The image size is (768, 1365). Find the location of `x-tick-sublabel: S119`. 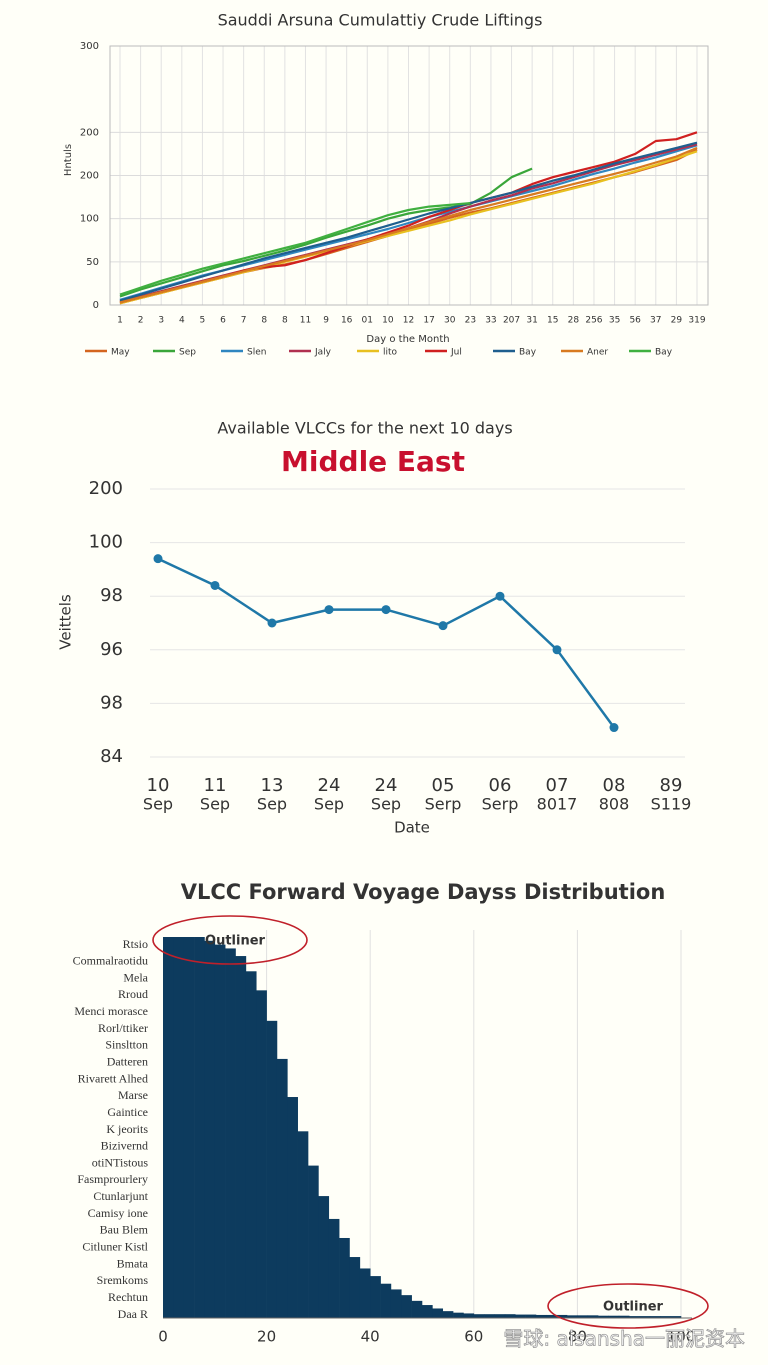

x-tick-sublabel: S119 is located at coordinates (671, 804).